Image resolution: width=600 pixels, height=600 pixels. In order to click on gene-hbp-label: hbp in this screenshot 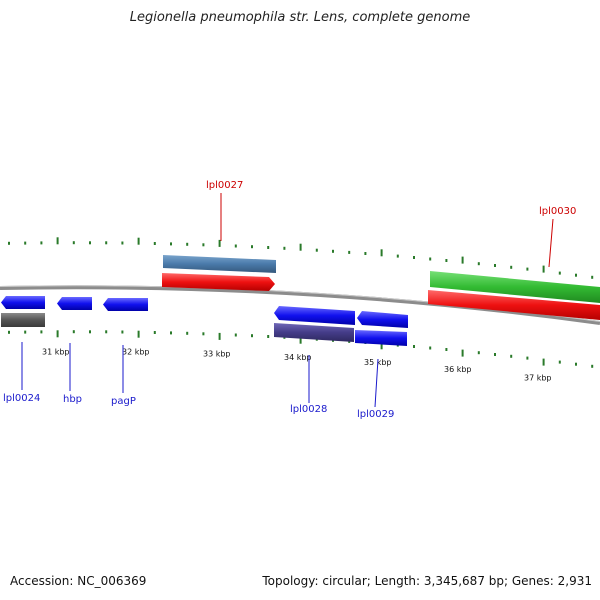, I will do `click(72, 399)`.